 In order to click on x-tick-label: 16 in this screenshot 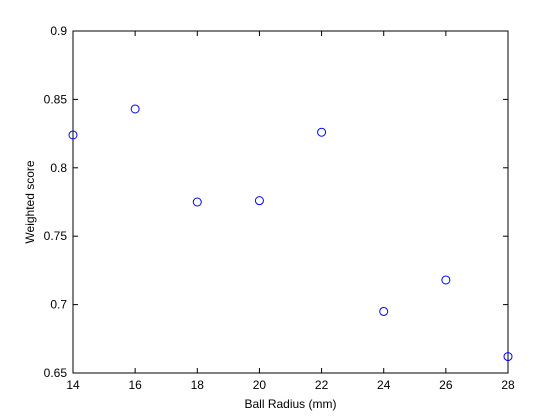, I will do `click(135, 385)`.